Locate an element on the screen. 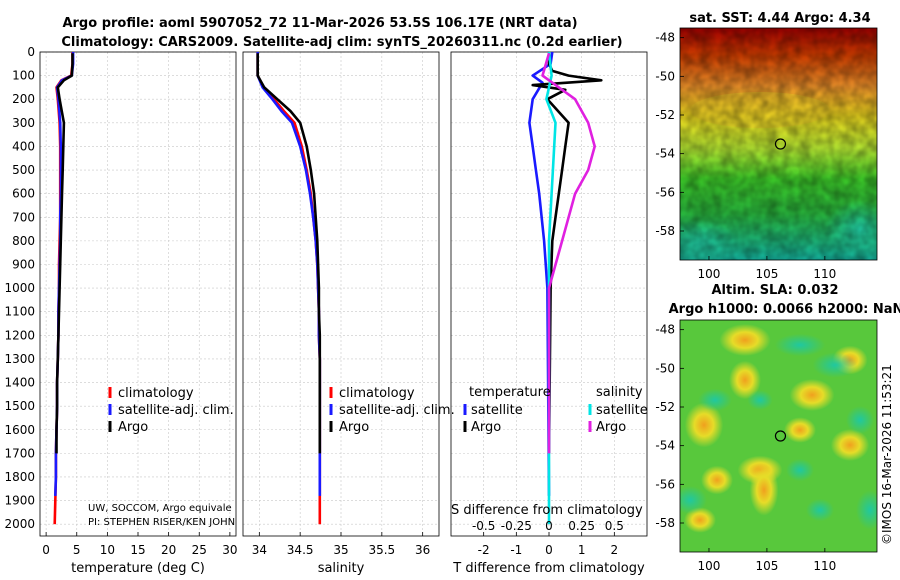  float-location-marker is located at coordinates (780, 144).